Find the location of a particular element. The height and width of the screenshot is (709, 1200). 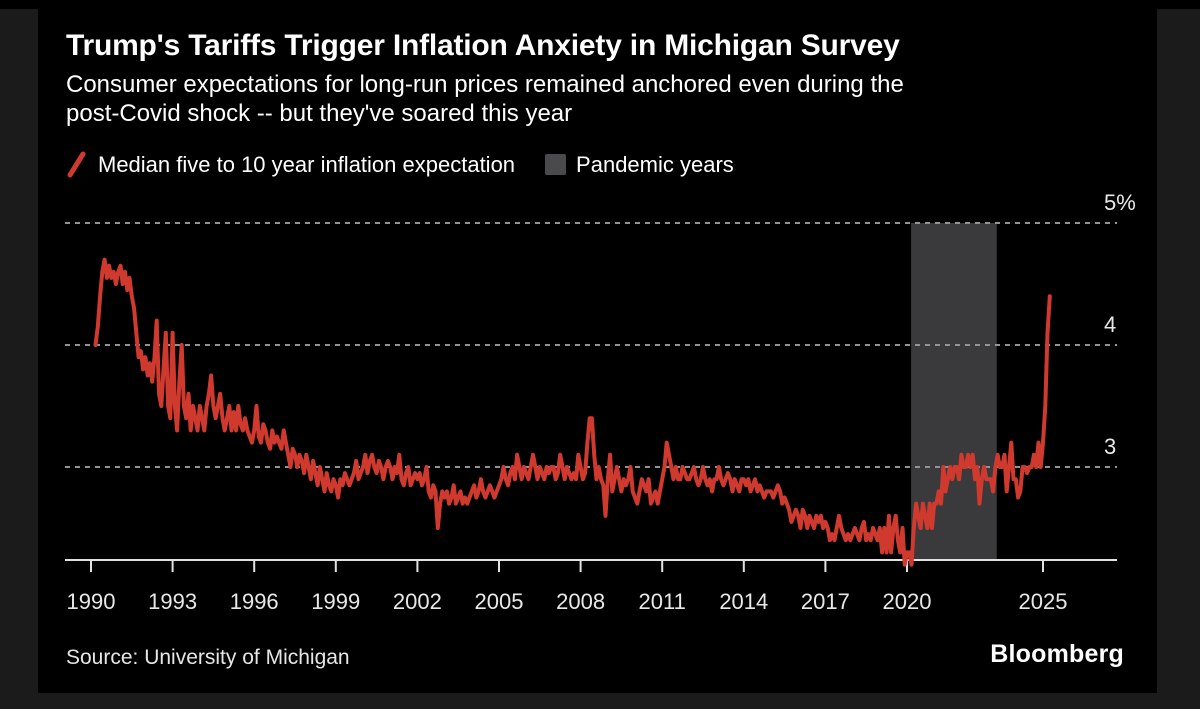

bloomberg-logo: Bloomberg is located at coordinates (1057, 654).